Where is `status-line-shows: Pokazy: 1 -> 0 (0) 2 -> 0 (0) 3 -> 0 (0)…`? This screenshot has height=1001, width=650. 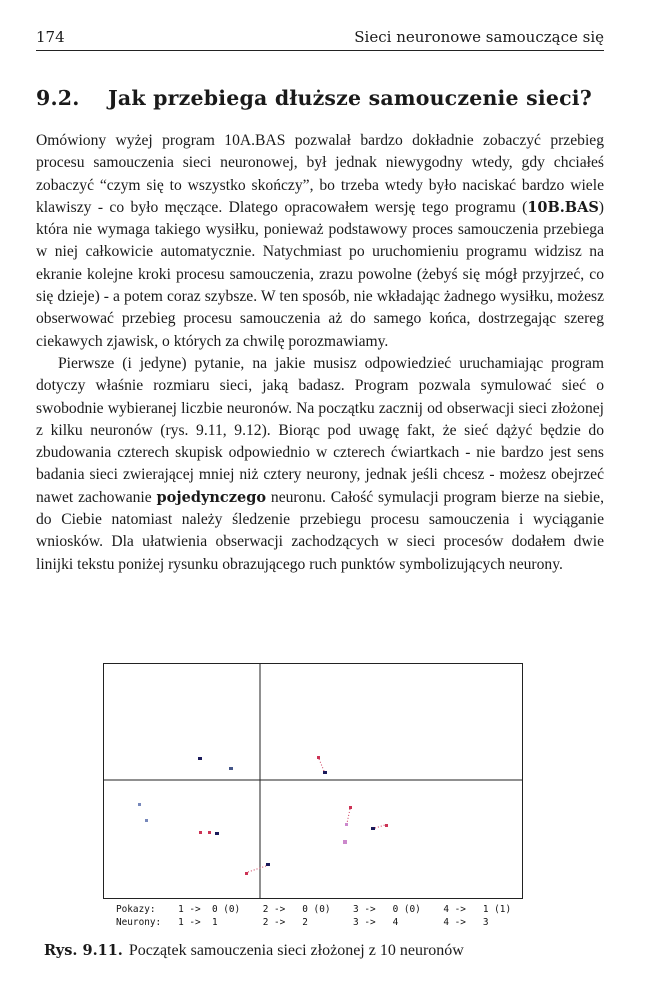
status-line-shows: Pokazy: 1 -> 0 (0) 2 -> 0 (0) 3 -> 0 (0)… is located at coordinates (314, 909).